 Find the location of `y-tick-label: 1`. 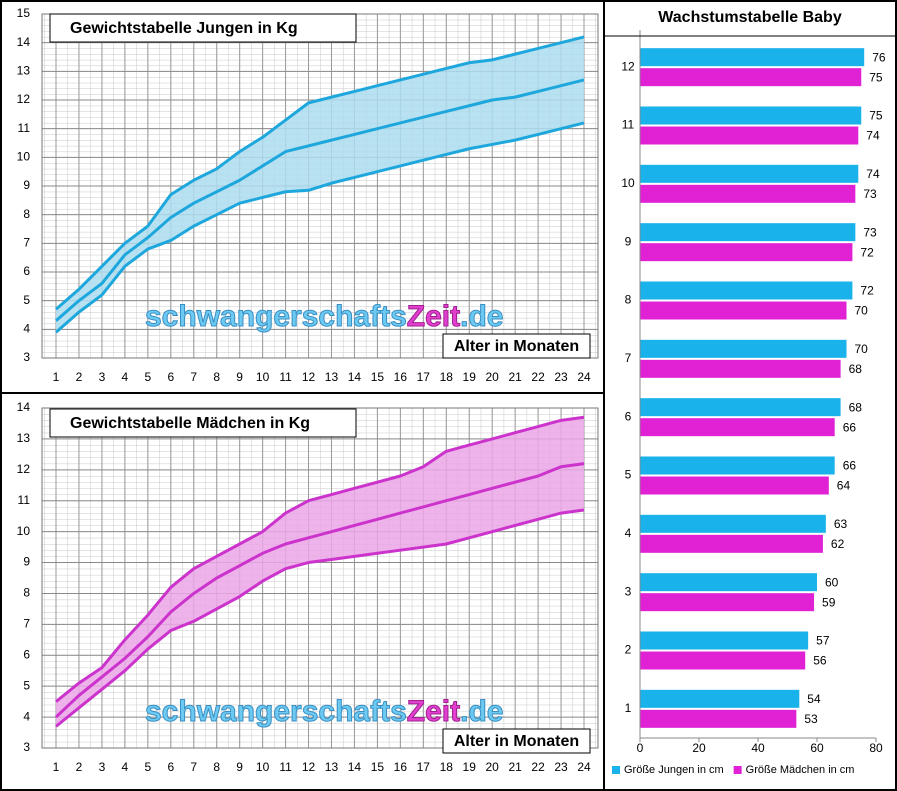

y-tick-label: 1 is located at coordinates (628, 708).